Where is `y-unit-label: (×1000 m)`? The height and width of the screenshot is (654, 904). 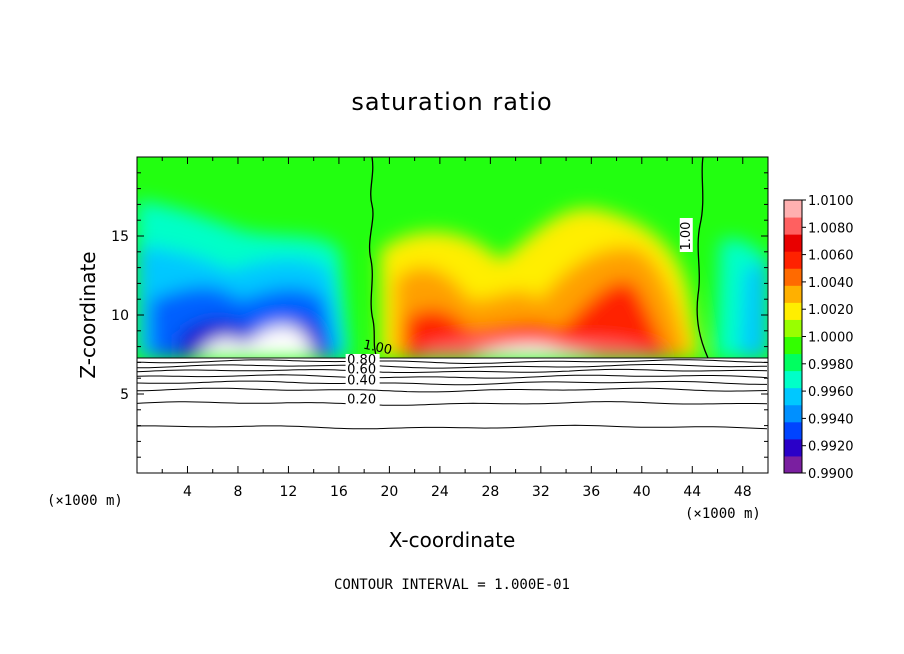 y-unit-label: (×1000 m) is located at coordinates (85, 501).